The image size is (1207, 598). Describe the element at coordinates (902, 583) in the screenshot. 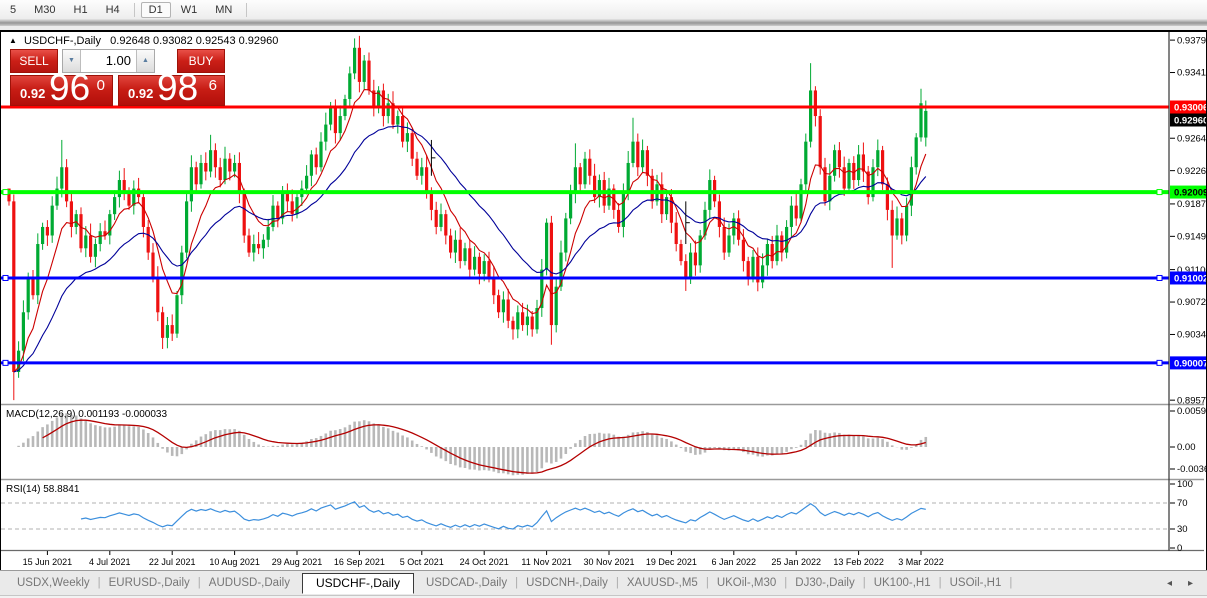

I see `tab-uk100-h1: UK100-,H1` at that location.